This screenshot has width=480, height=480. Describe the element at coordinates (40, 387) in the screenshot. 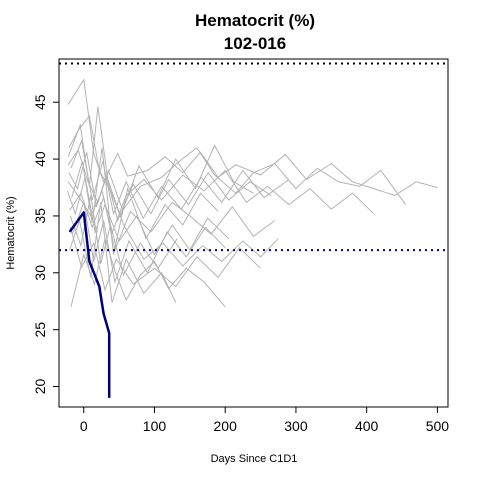

I see `y-tick-label: 20` at that location.